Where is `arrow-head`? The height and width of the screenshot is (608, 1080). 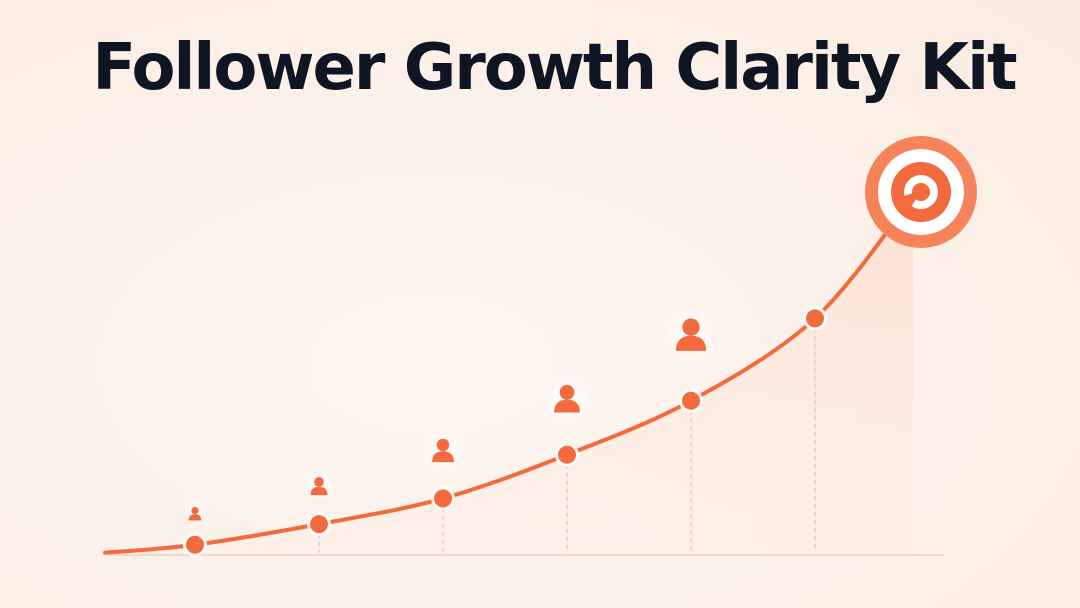 arrow-head is located at coordinates (910, 199).